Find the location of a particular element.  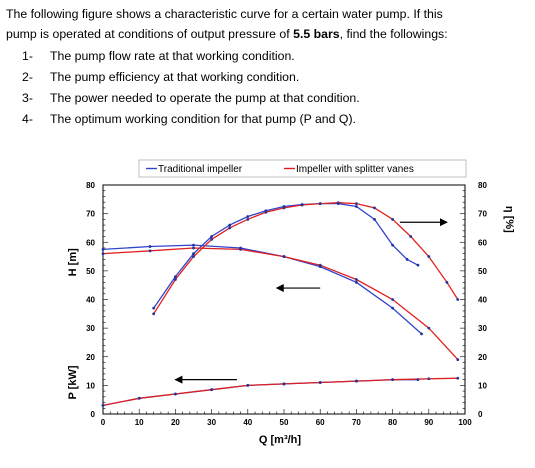

y-right-tick-label: 0 is located at coordinates (480, 414).